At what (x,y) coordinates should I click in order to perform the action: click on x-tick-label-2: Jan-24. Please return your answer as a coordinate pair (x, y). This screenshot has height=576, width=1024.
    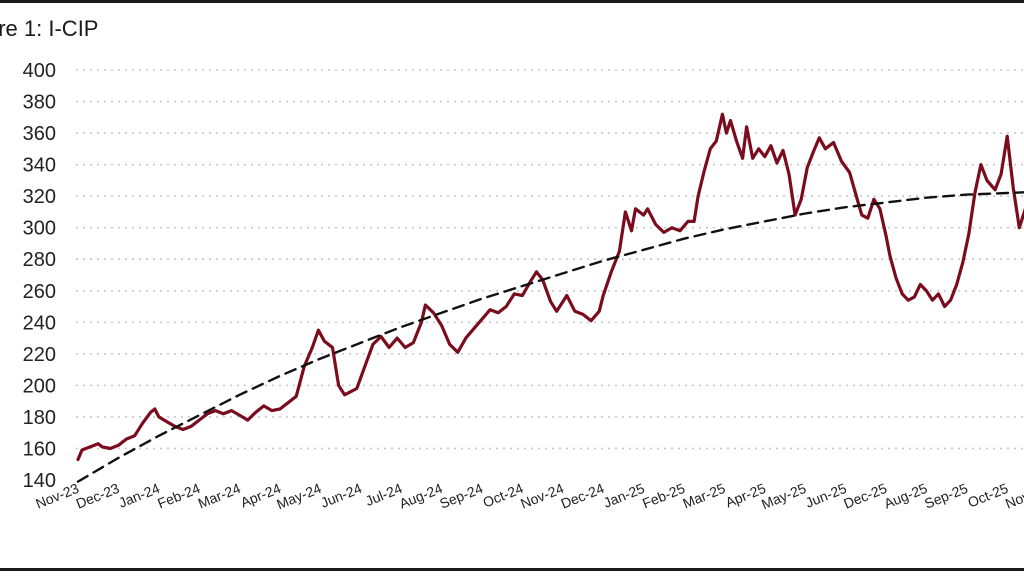
    Looking at the image, I should click on (139, 495).